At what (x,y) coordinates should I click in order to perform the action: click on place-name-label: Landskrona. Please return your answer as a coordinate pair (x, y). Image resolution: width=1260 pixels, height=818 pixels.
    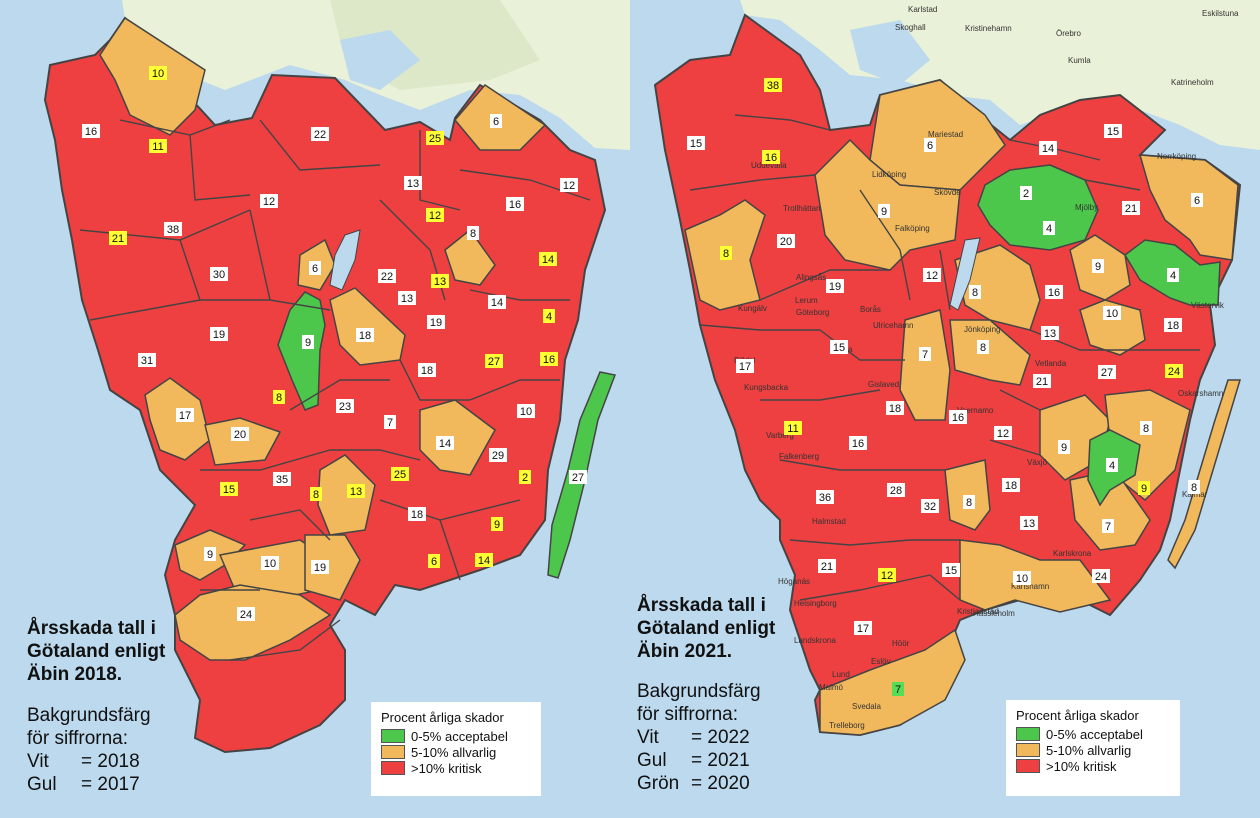
    Looking at the image, I should click on (815, 640).